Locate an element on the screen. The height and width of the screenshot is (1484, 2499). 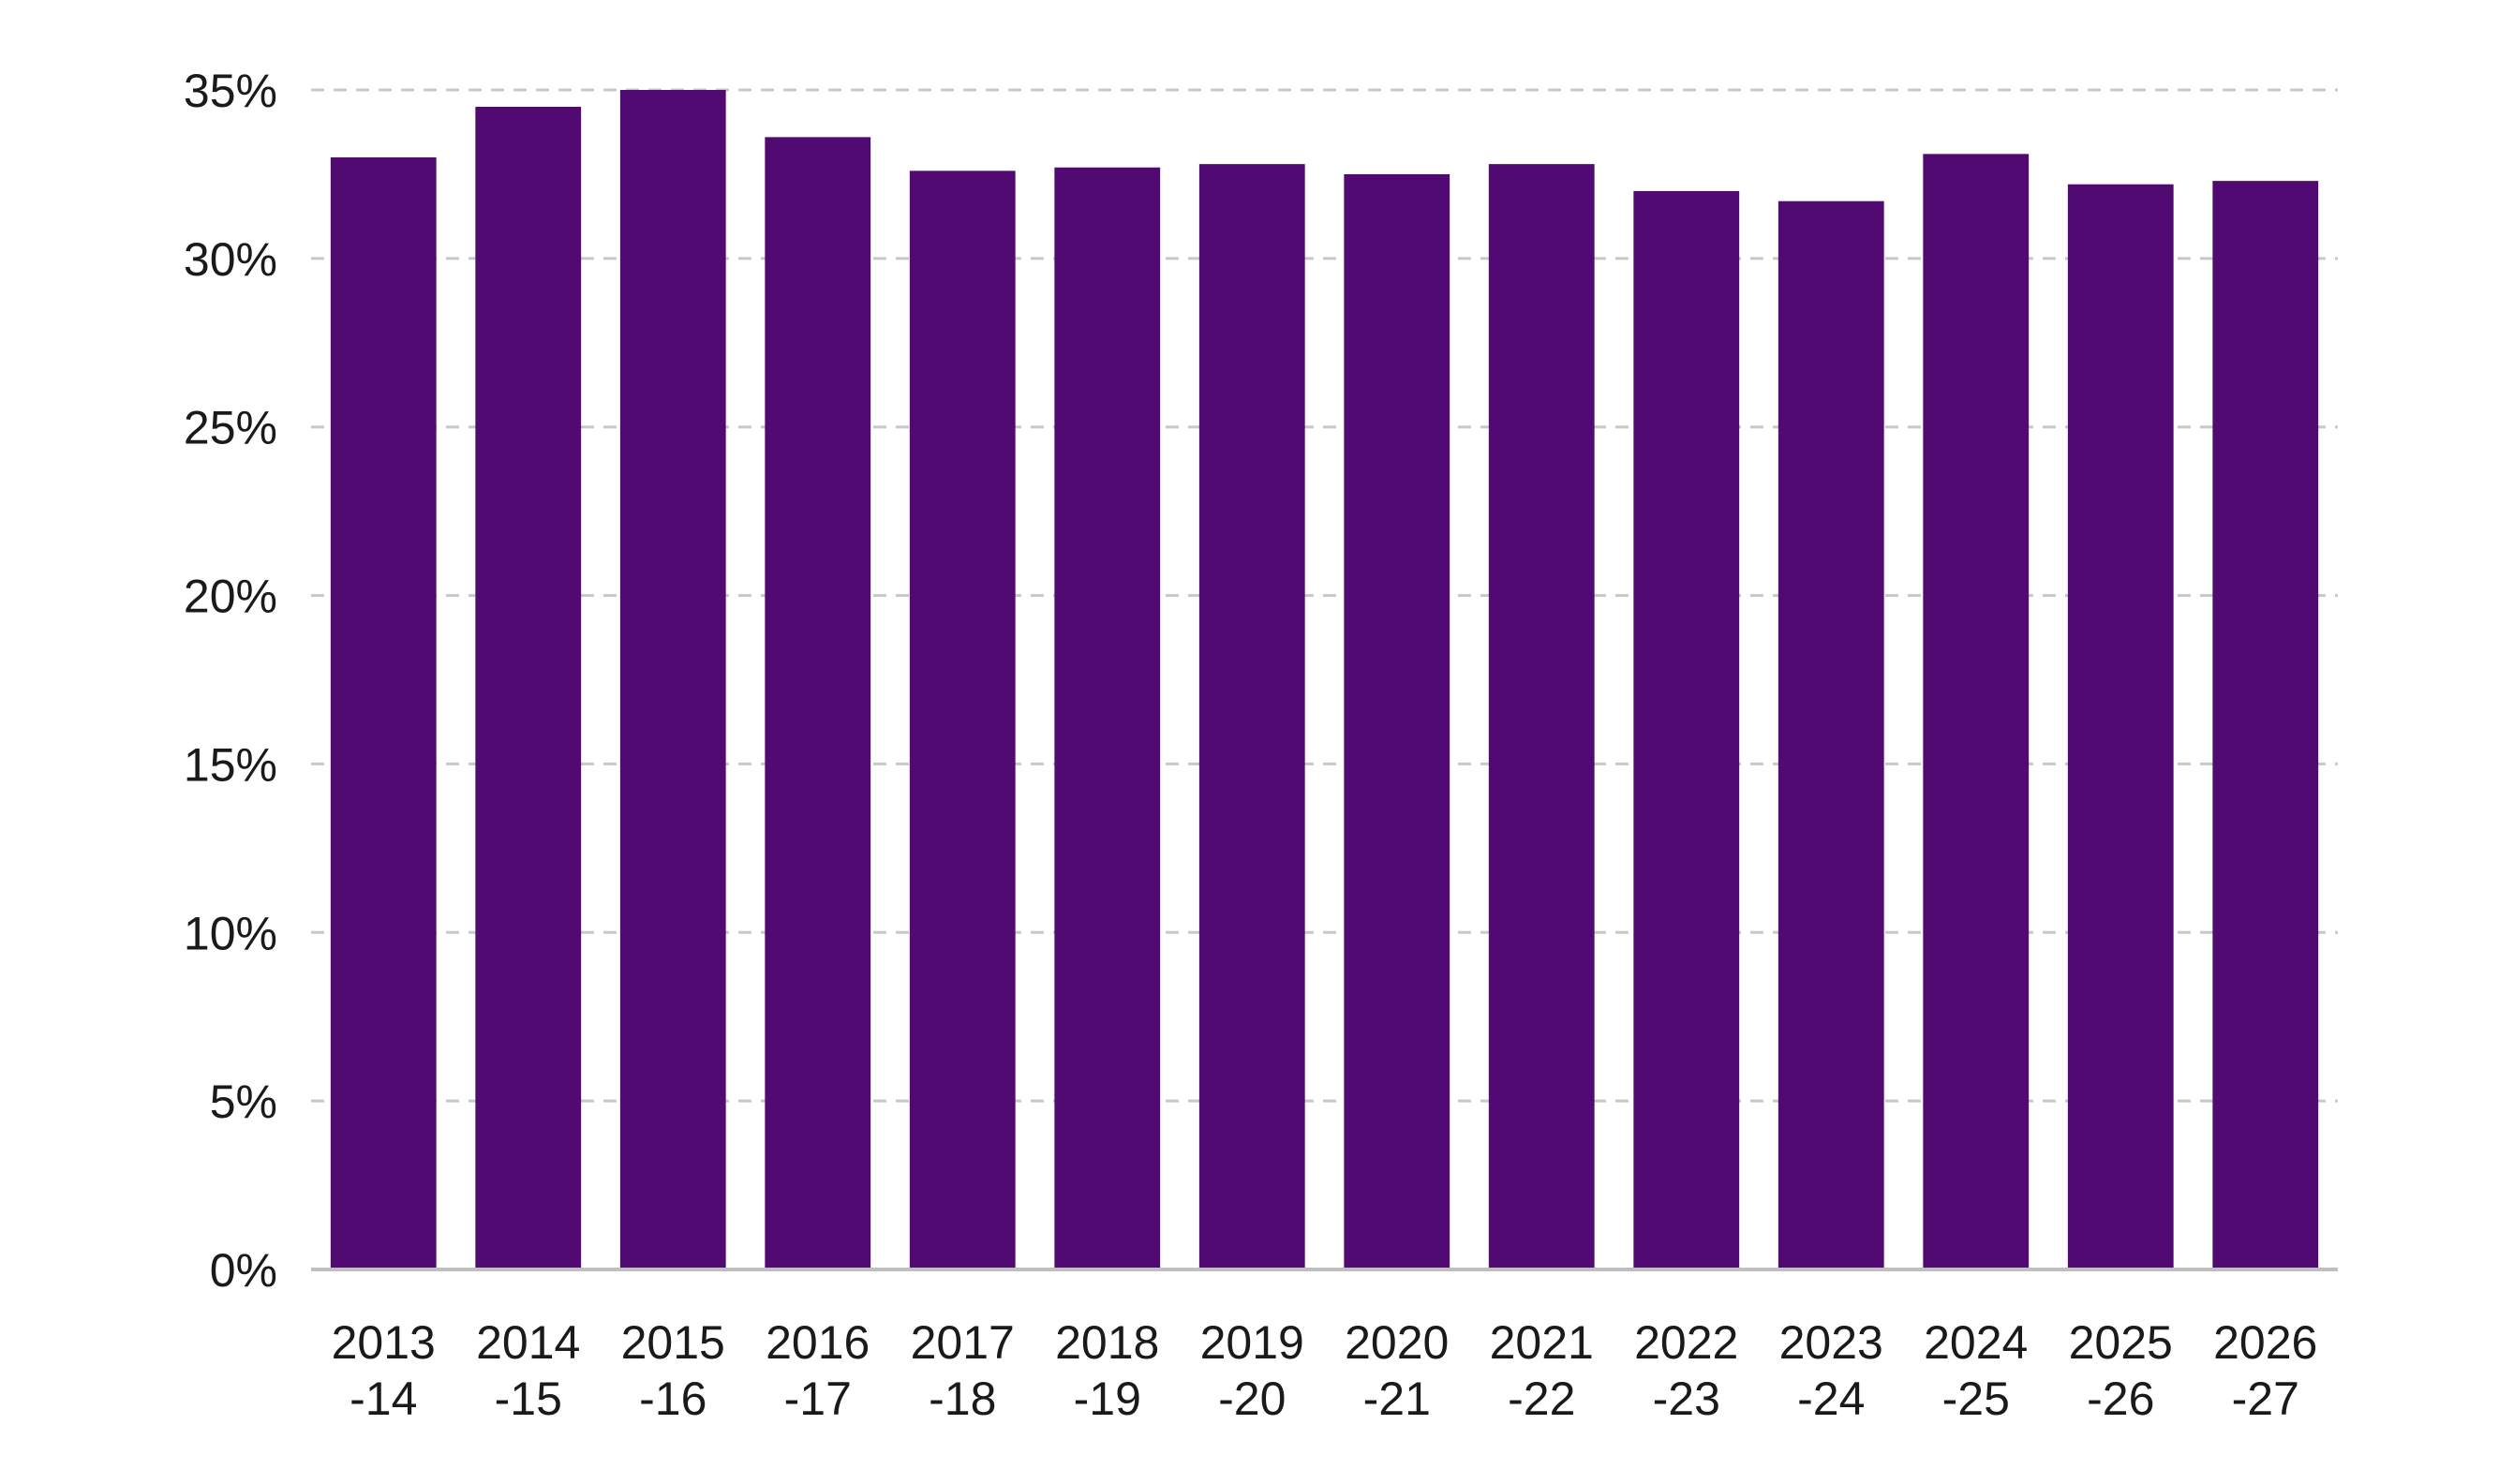
y-tick-label: 35% is located at coordinates (230, 91).